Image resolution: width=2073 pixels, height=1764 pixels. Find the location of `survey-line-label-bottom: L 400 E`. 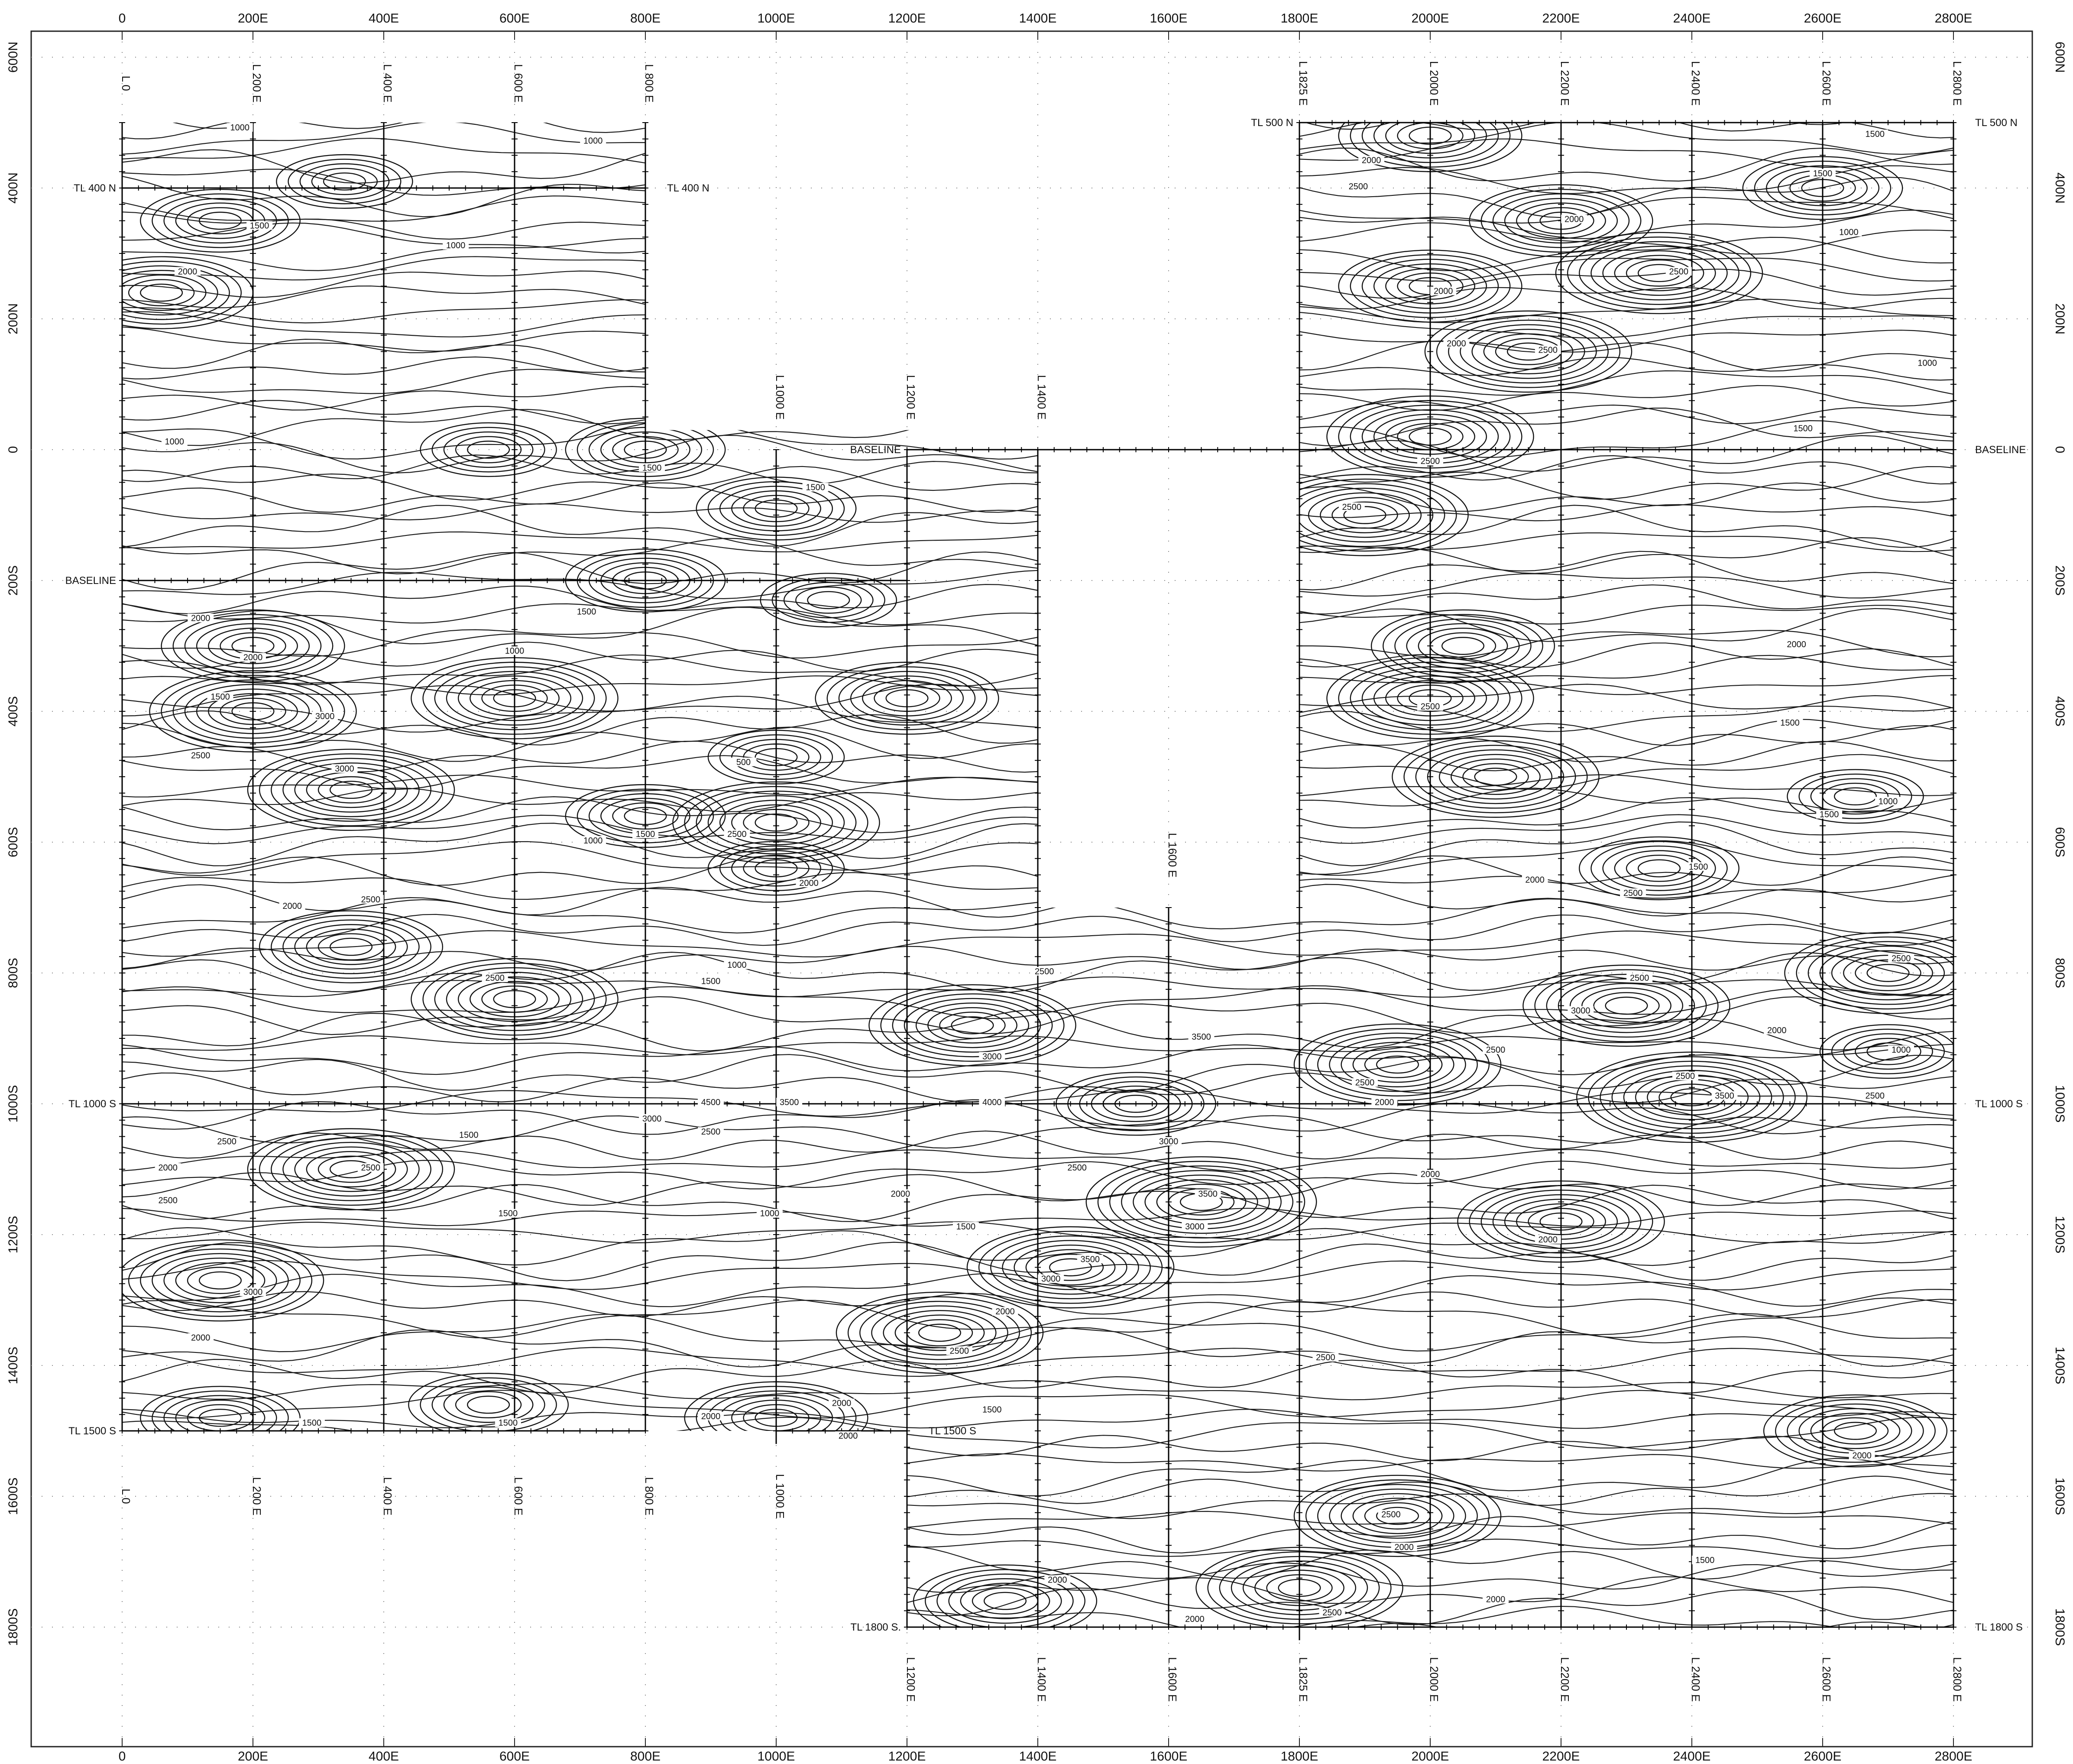

survey-line-label-bottom: L 400 E is located at coordinates (387, 1496).